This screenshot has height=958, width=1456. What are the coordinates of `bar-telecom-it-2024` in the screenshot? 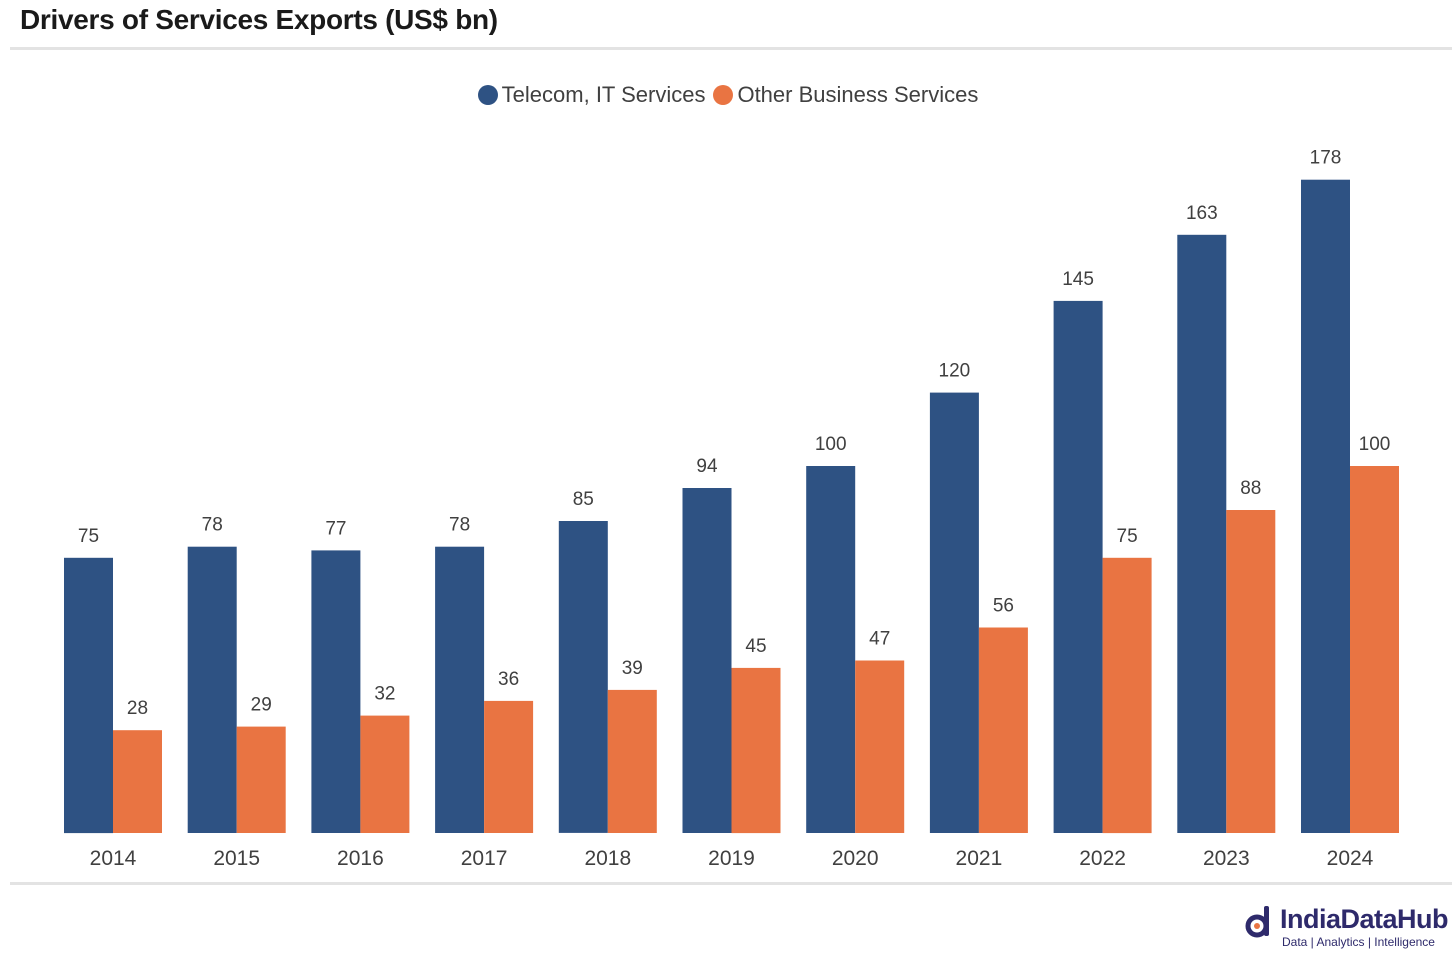 It's located at (1325, 506).